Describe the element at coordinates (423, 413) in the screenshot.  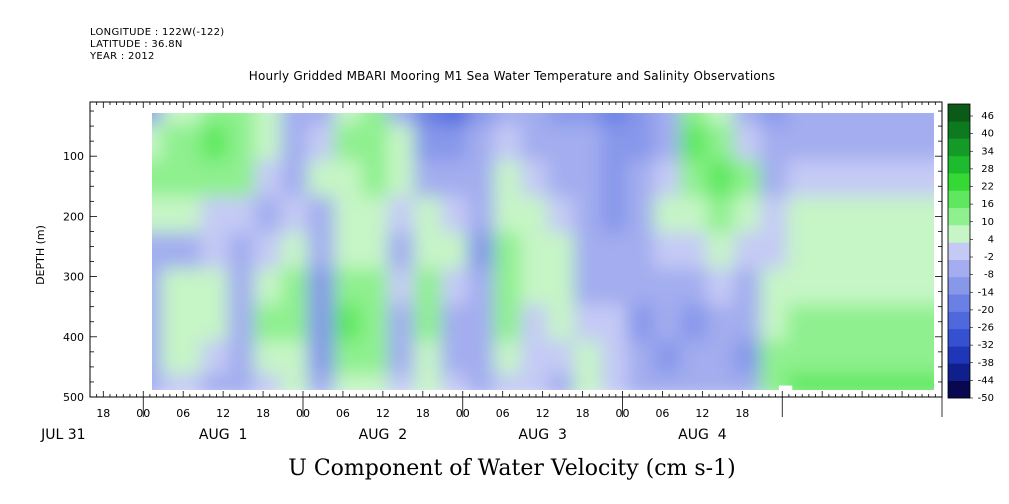
I see `x-tick-label: 18` at that location.